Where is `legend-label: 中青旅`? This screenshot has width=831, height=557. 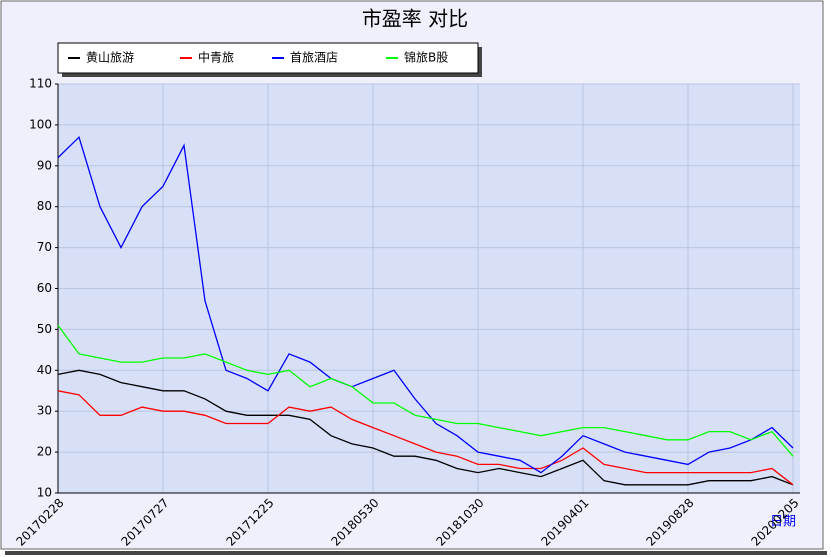
legend-label: 中青旅 is located at coordinates (216, 57).